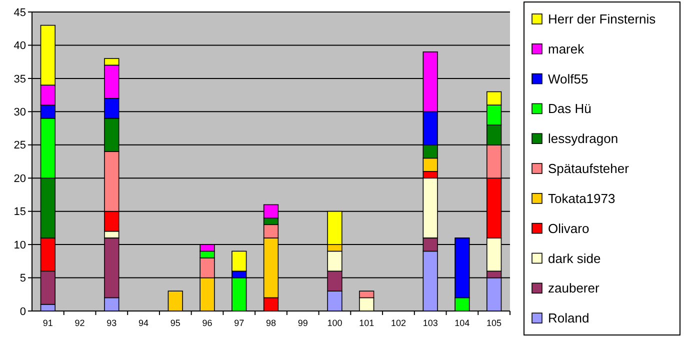  I want to click on bar, so click(175, 301).